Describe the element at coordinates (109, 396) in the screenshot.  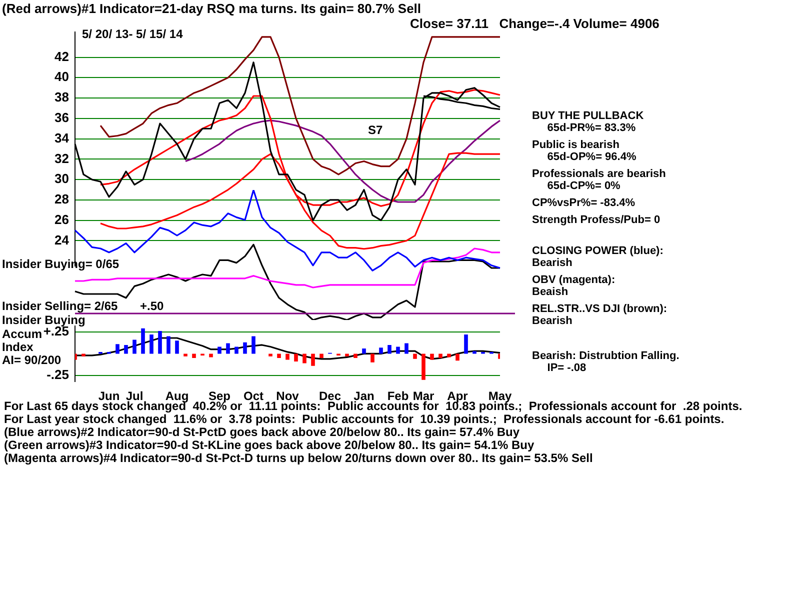
I see `x-tick-label: Jun` at that location.